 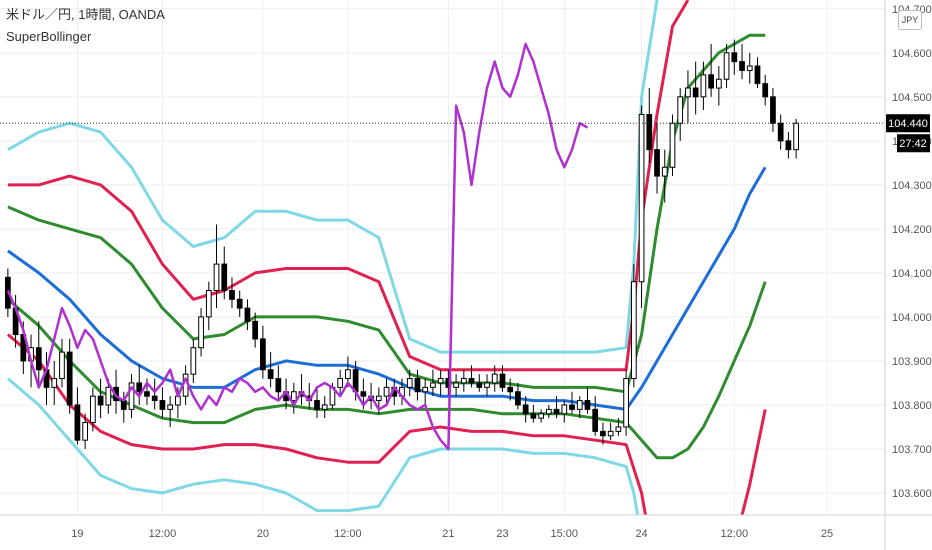 What do you see at coordinates (77, 534) in the screenshot?
I see `time-tick-label: 19` at bounding box center [77, 534].